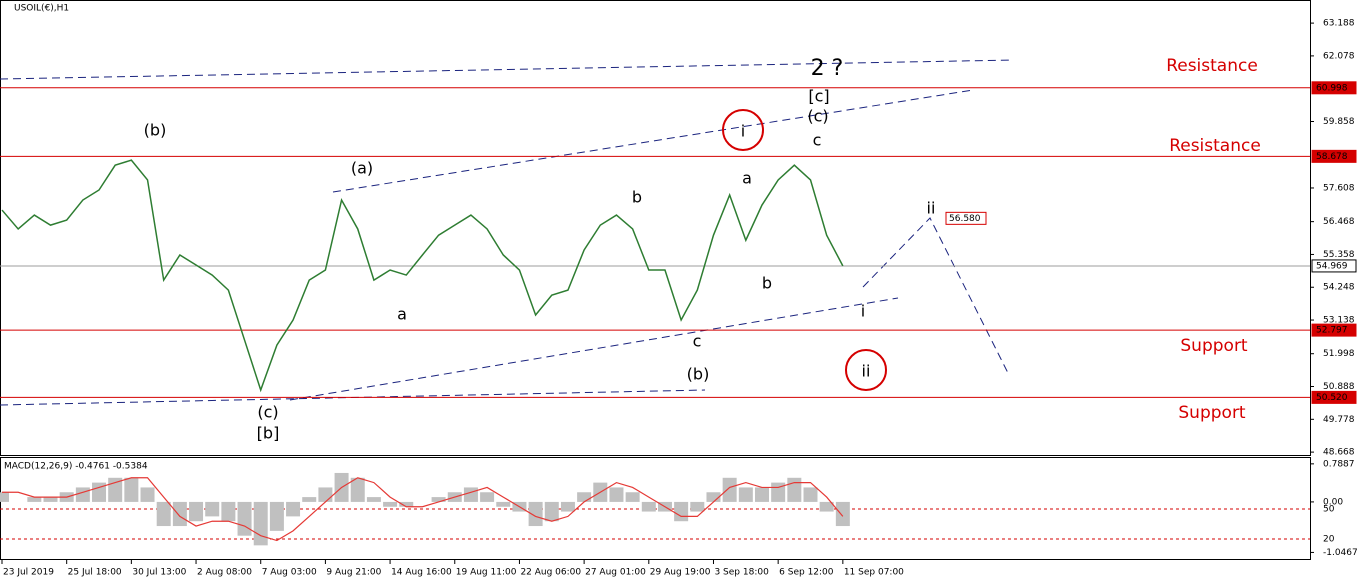  Describe the element at coordinates (421, 573) in the screenshot. I see `x-tick-label: 14 Aug 16:00` at that location.